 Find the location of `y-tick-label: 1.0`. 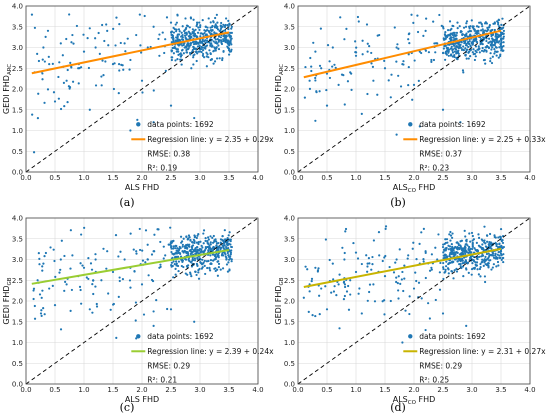

y-tick-label: 1.0 is located at coordinates (17, 343).